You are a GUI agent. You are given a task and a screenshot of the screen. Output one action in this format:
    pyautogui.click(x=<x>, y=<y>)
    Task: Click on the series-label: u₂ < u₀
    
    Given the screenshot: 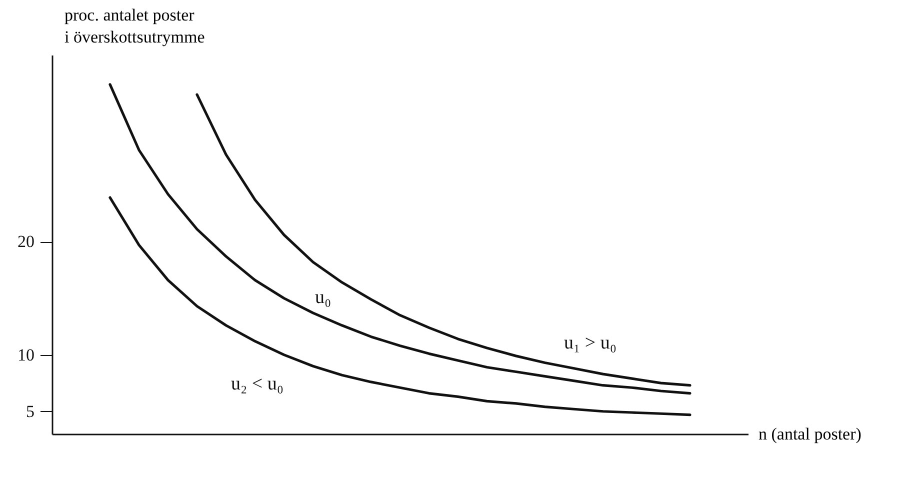 What is the action you would take?
    pyautogui.click(x=257, y=383)
    